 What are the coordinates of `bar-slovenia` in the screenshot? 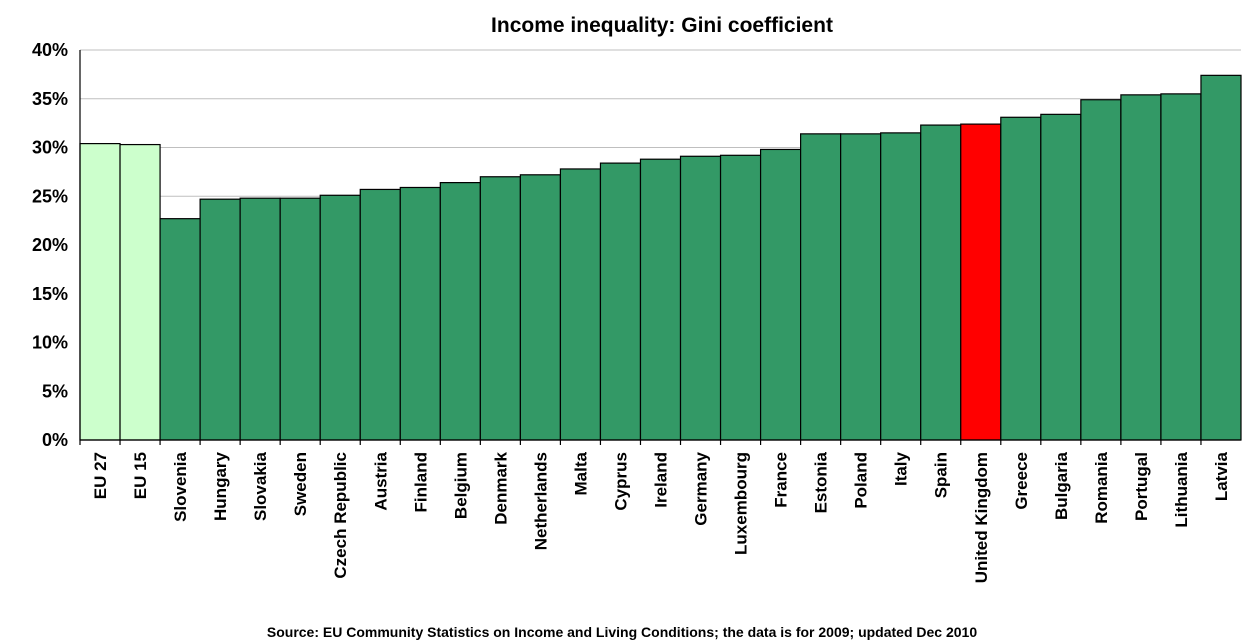 It's located at (180, 329).